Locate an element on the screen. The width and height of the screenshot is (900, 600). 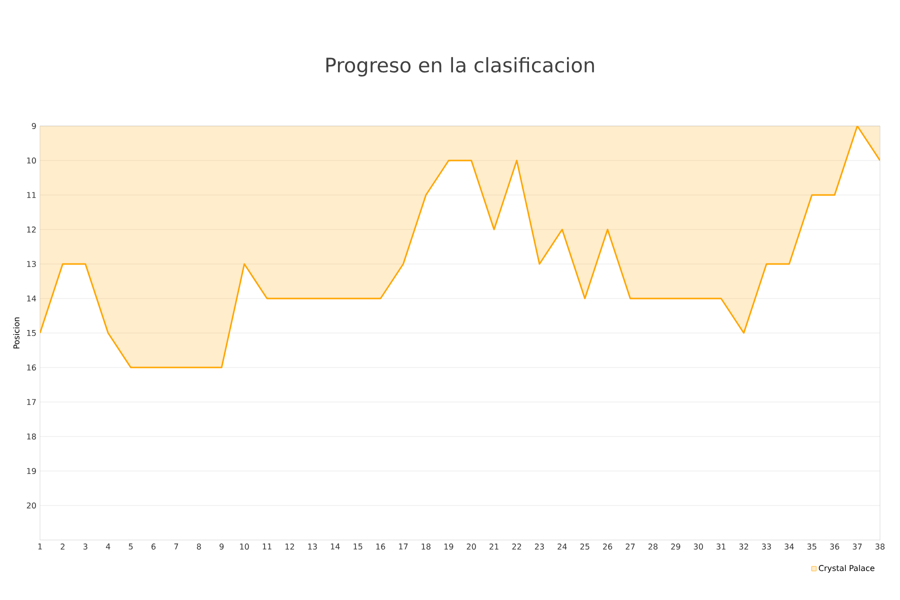
y-tick-label: 14 is located at coordinates (31, 299).